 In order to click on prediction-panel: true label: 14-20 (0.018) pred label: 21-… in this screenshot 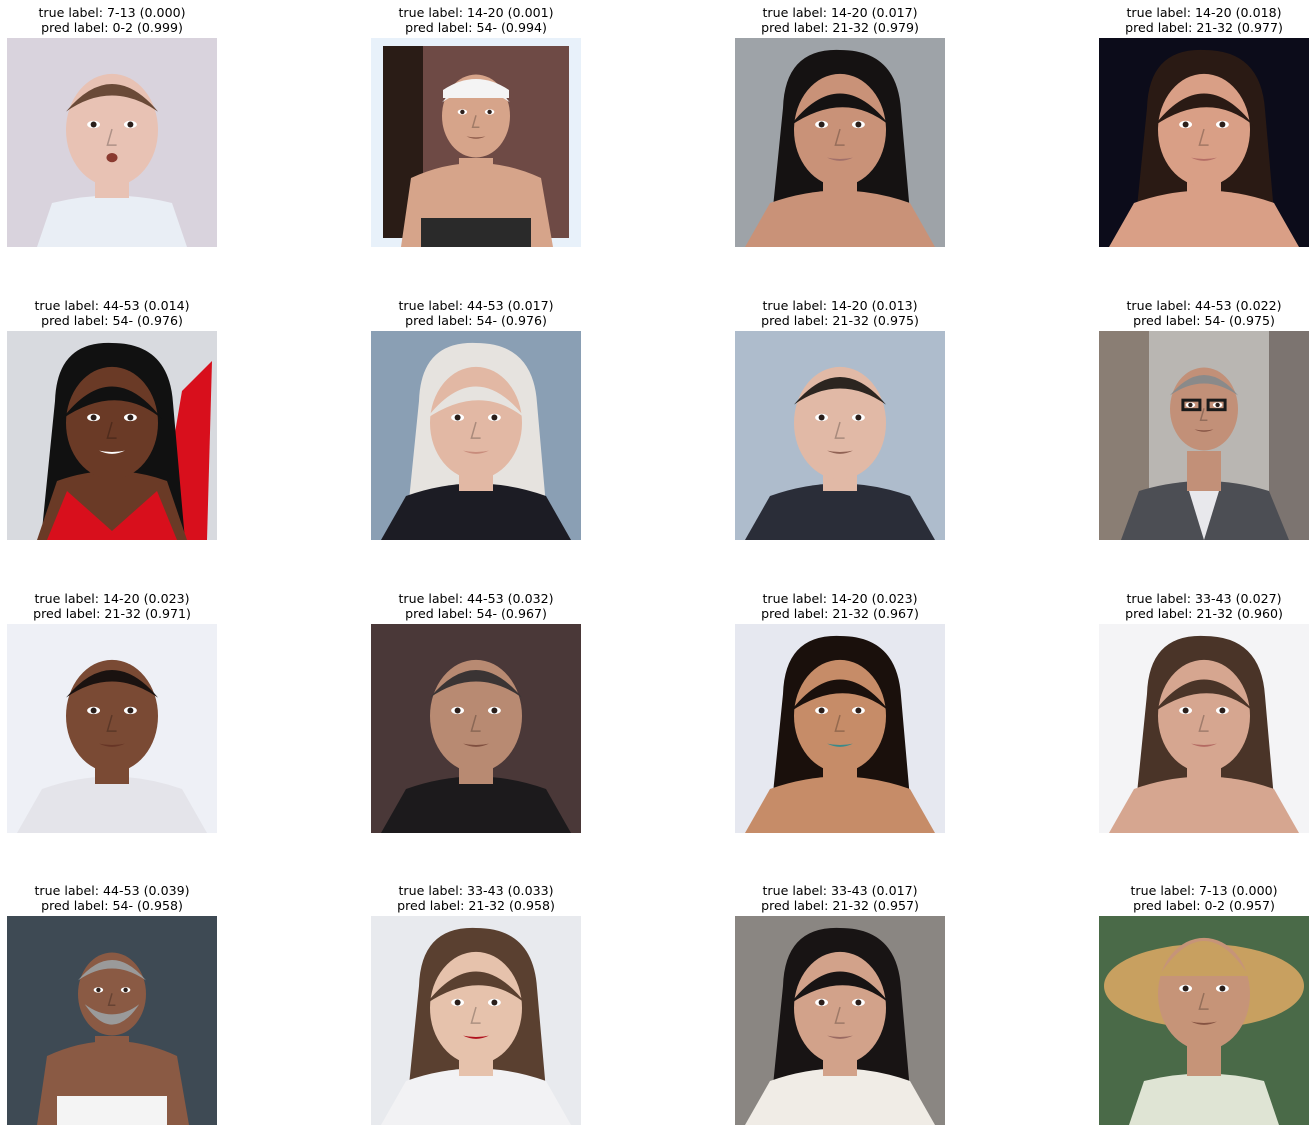, I will do `click(1204, 126)`.